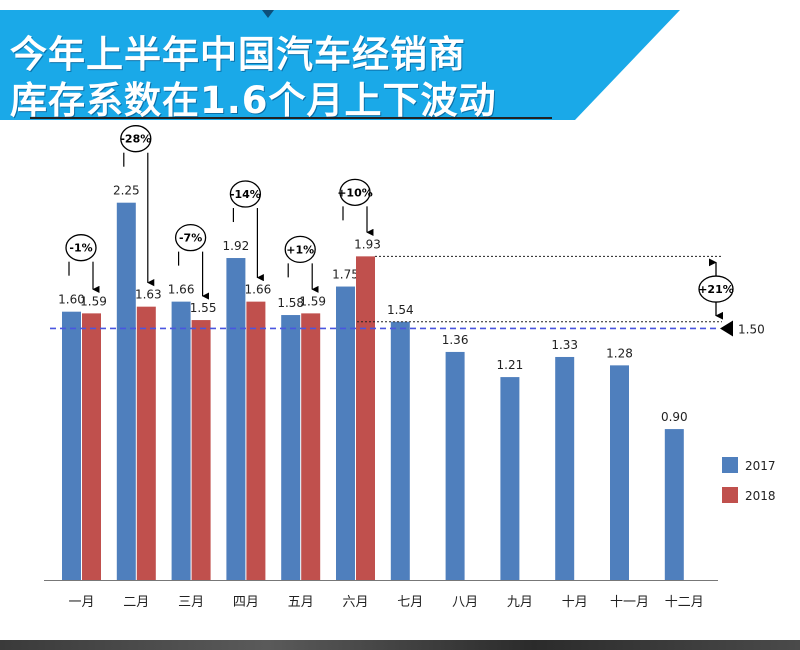 This screenshot has width=800, height=650. Describe the element at coordinates (355, 602) in the screenshot. I see `x-tick-label-6: 六月` at that location.